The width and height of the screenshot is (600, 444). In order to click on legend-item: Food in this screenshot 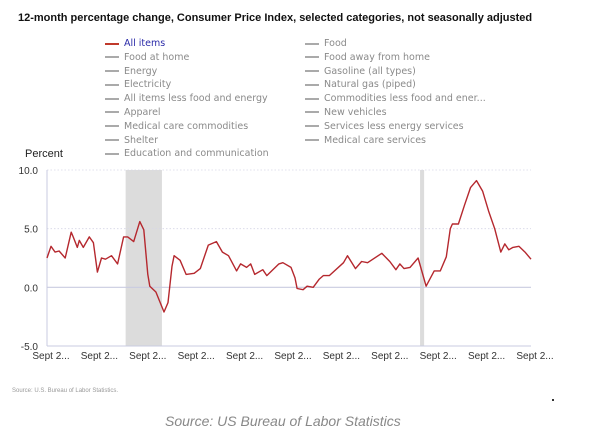, I will do `click(395, 44)`.